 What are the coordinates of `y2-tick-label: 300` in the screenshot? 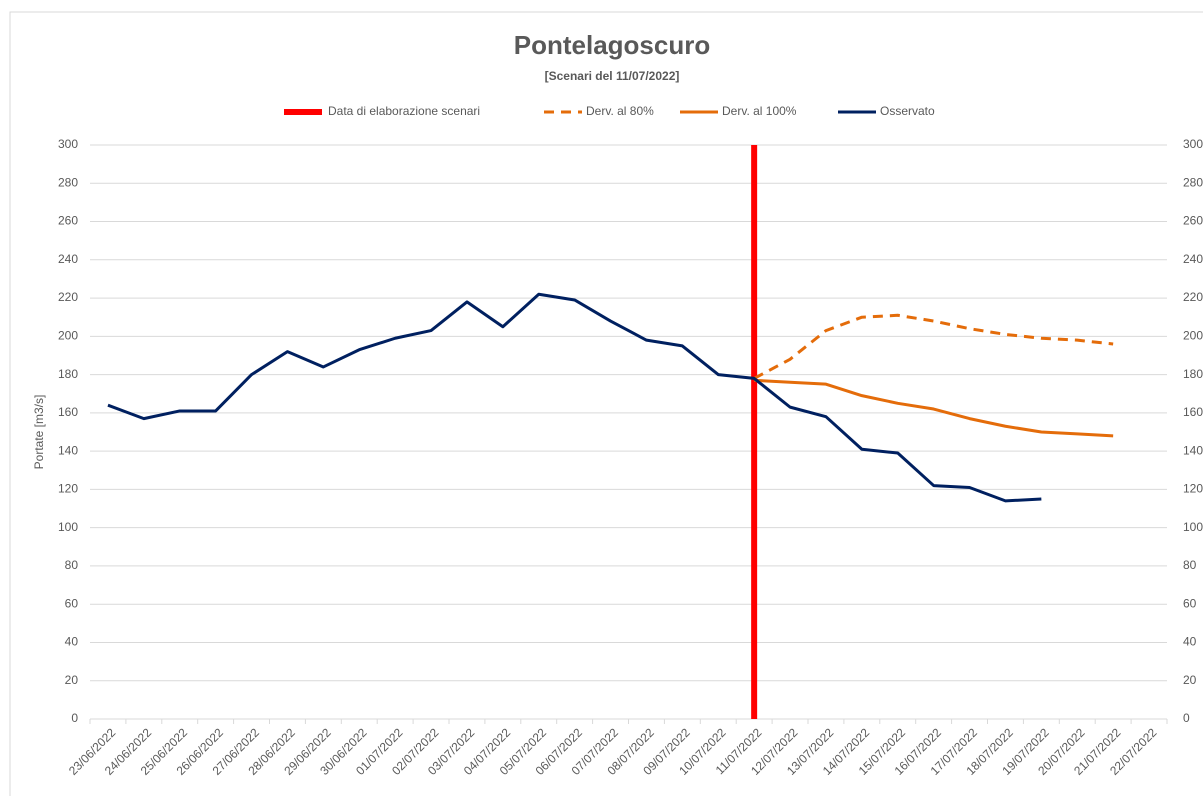 It's located at (1193, 144).